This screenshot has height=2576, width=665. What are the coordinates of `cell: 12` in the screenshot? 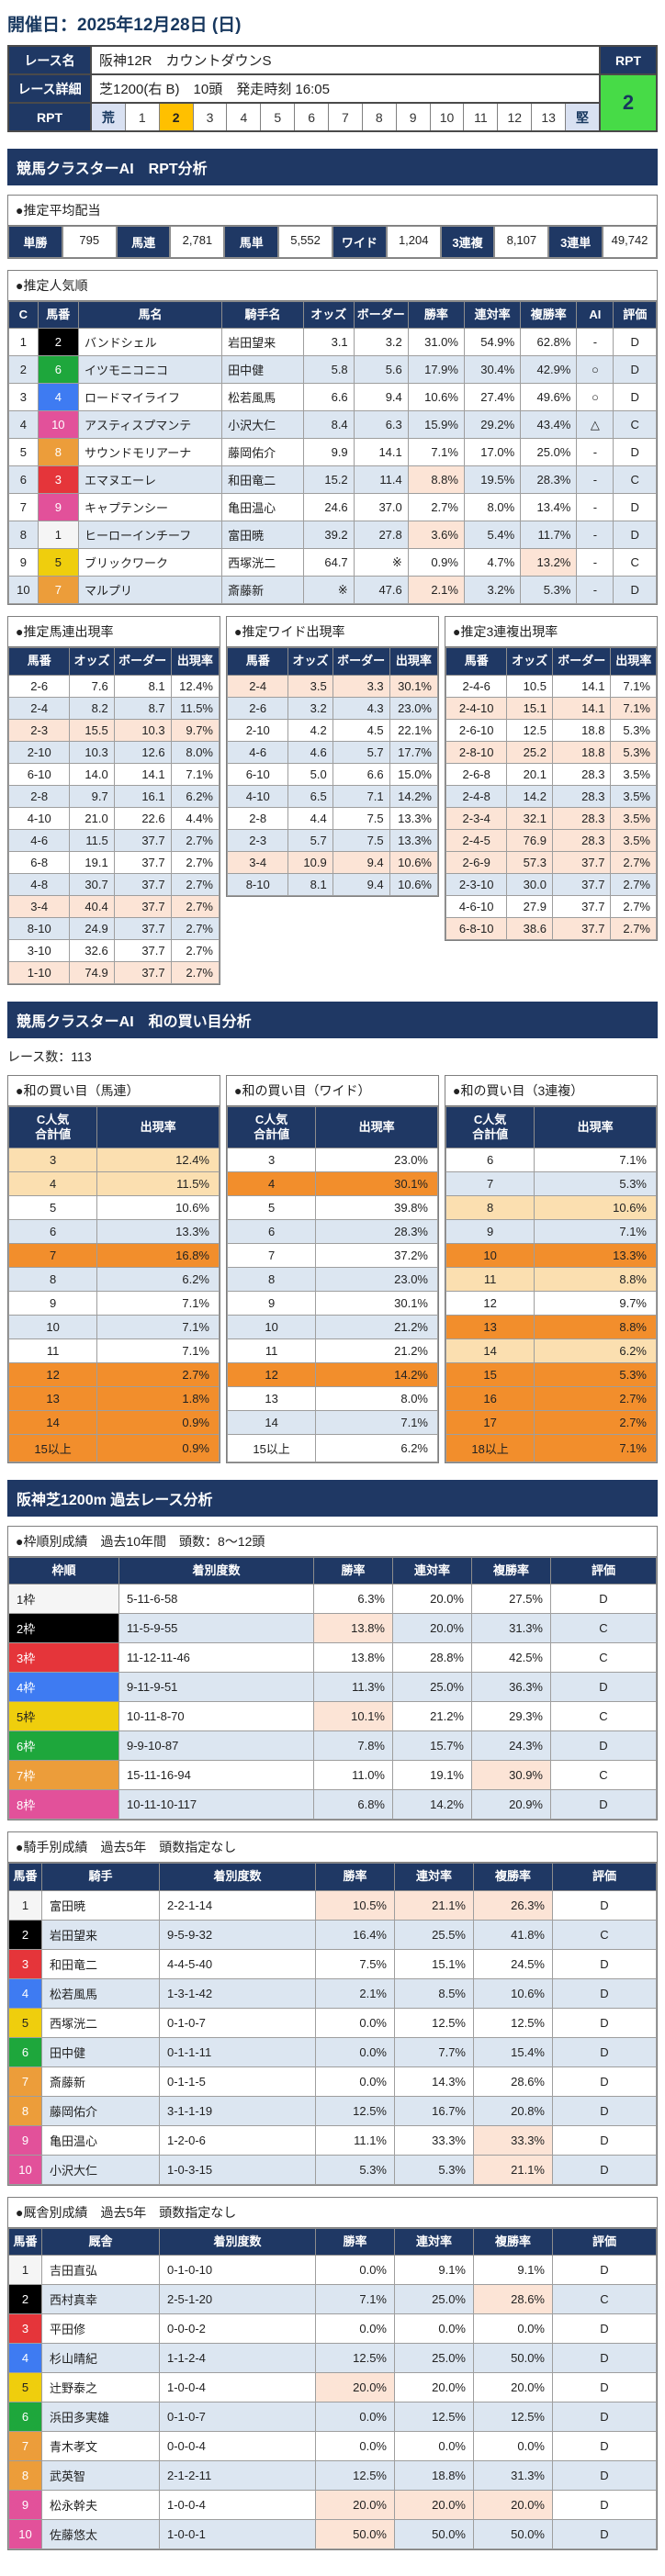 It's located at (52, 1374).